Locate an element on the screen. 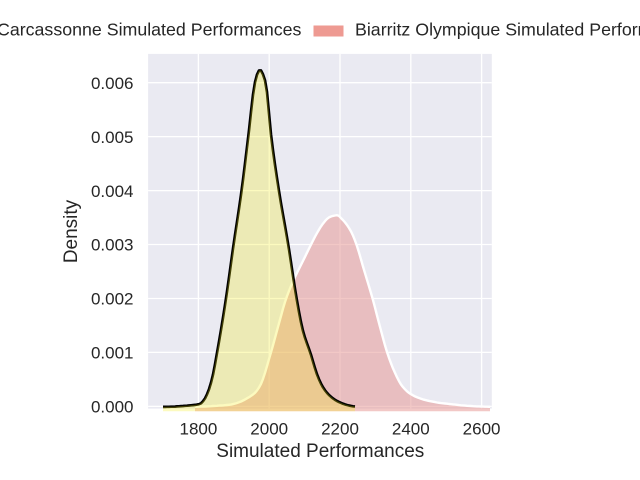 This screenshot has width=640, height=480. svg-text: 0.004 is located at coordinates (112, 191).